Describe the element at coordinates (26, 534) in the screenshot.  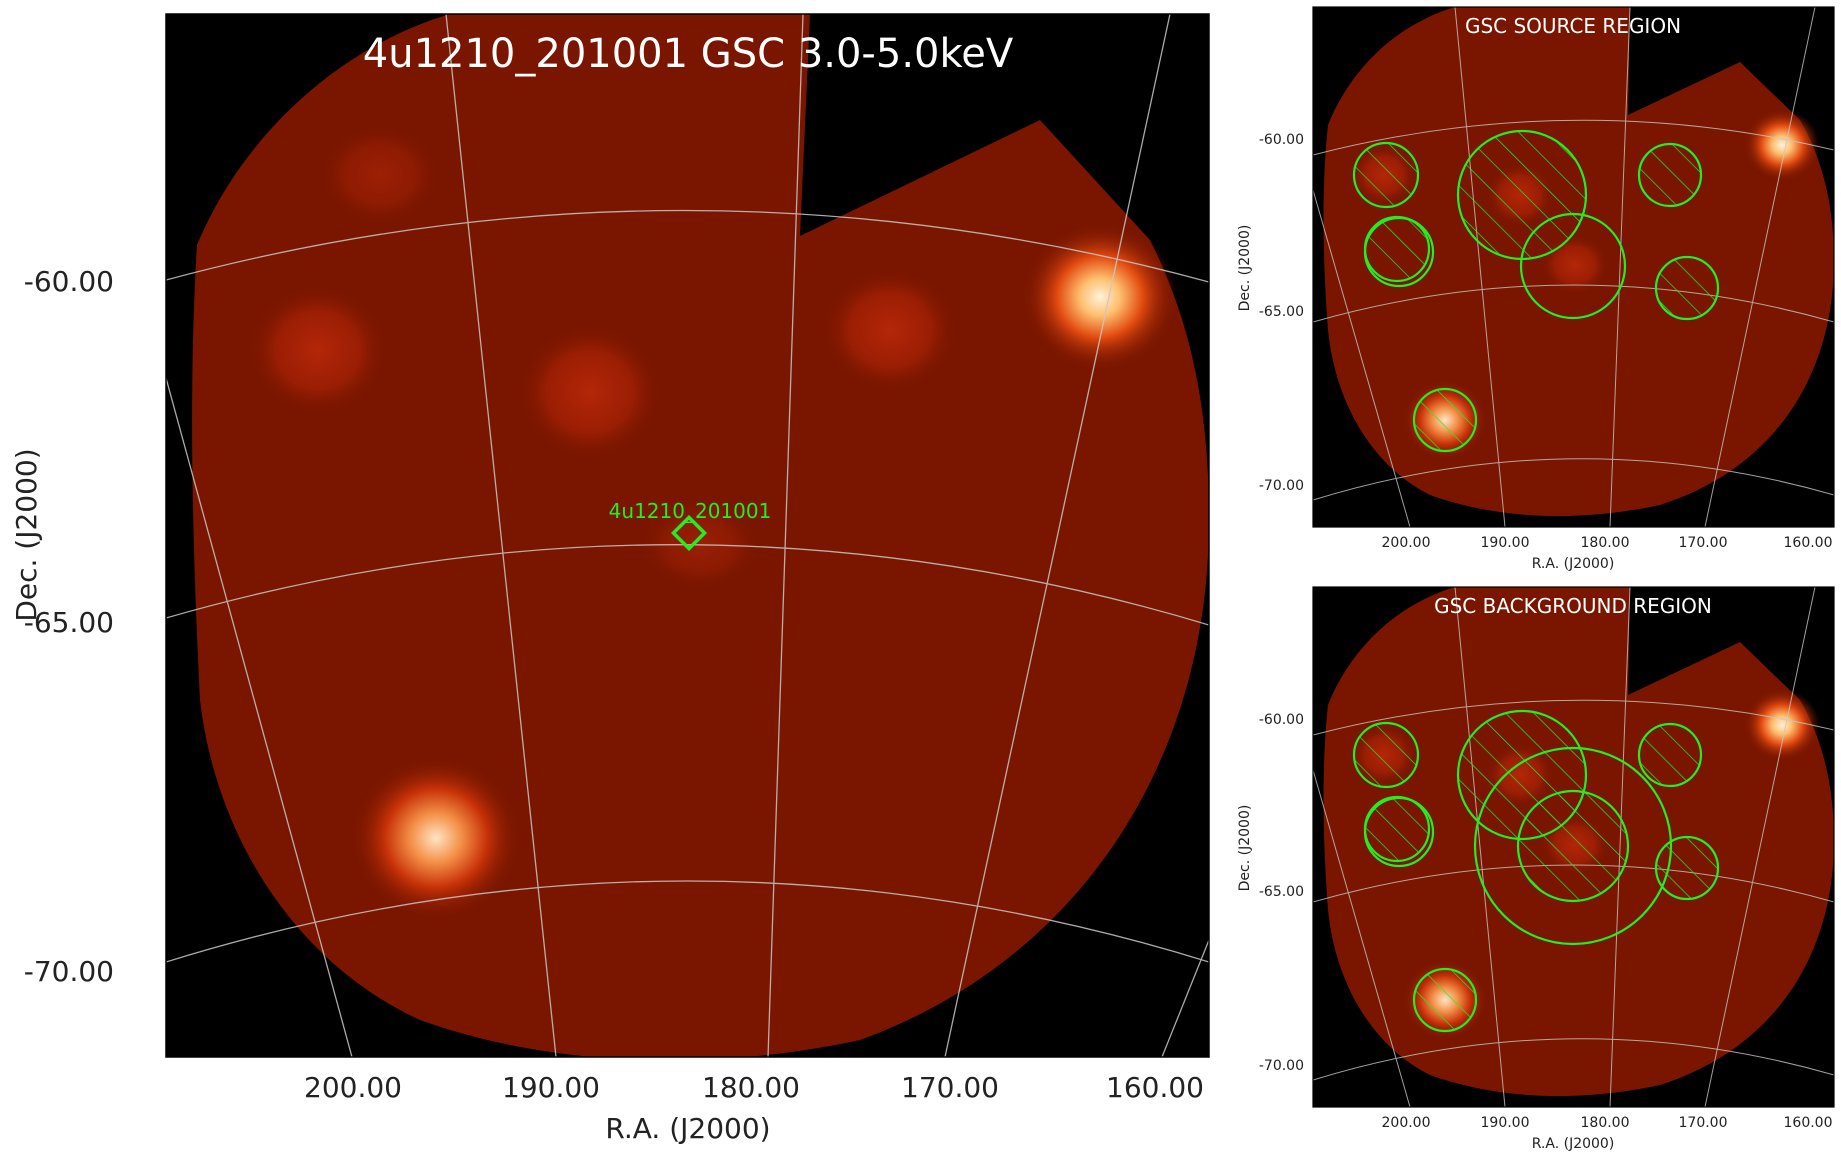
I see `main-ylabel: Dec. (J2000)` at that location.